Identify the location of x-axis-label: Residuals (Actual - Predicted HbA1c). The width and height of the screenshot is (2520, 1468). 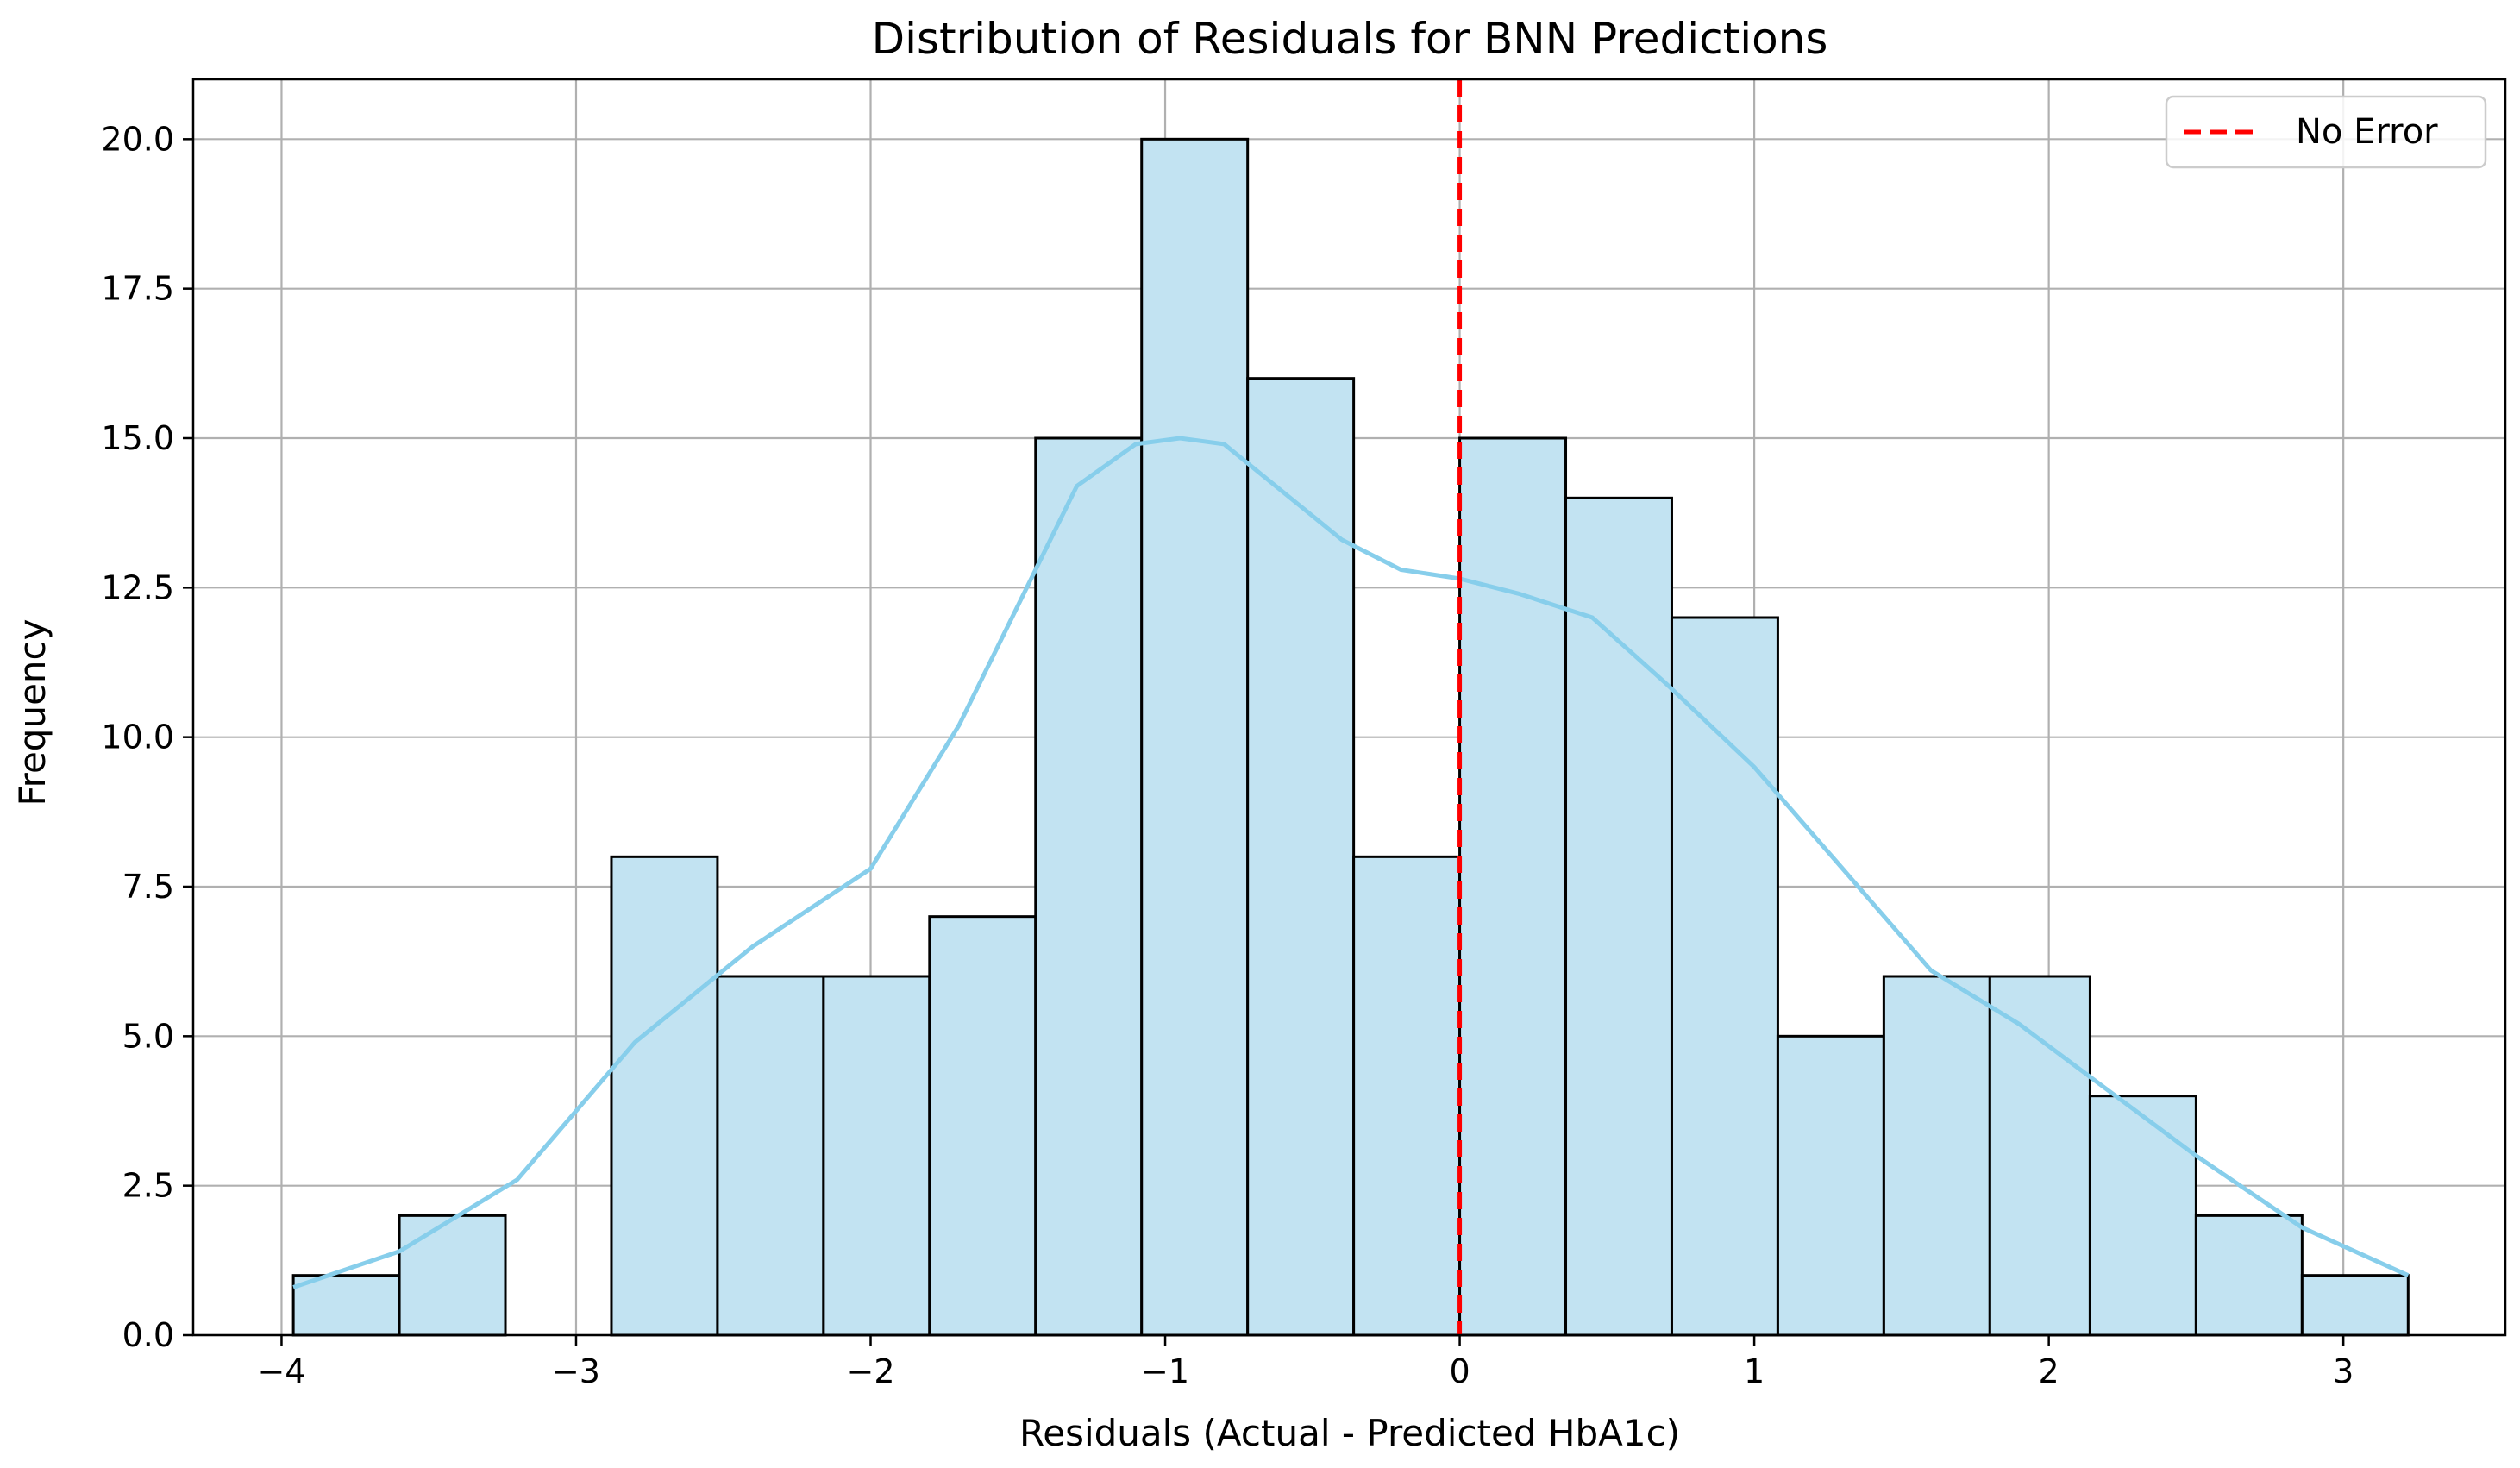
(1349, 1433).